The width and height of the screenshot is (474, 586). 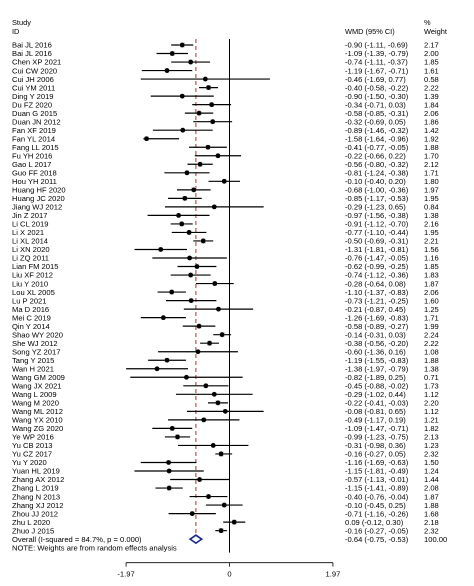 I want to click on weight-text: 1.61, so click(x=431, y=70).